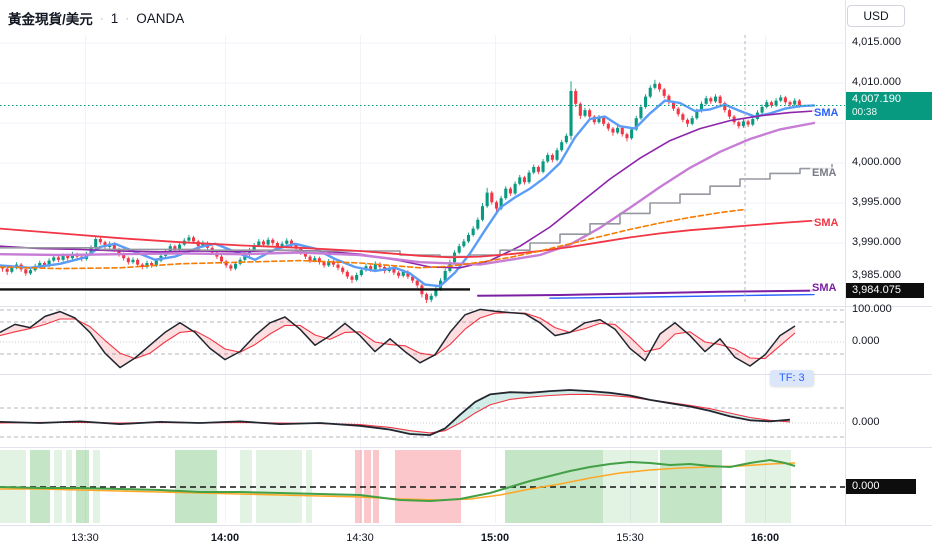 The image size is (932, 550). Describe the element at coordinates (792, 378) in the screenshot. I see `tf-badge: TF: 3` at that location.